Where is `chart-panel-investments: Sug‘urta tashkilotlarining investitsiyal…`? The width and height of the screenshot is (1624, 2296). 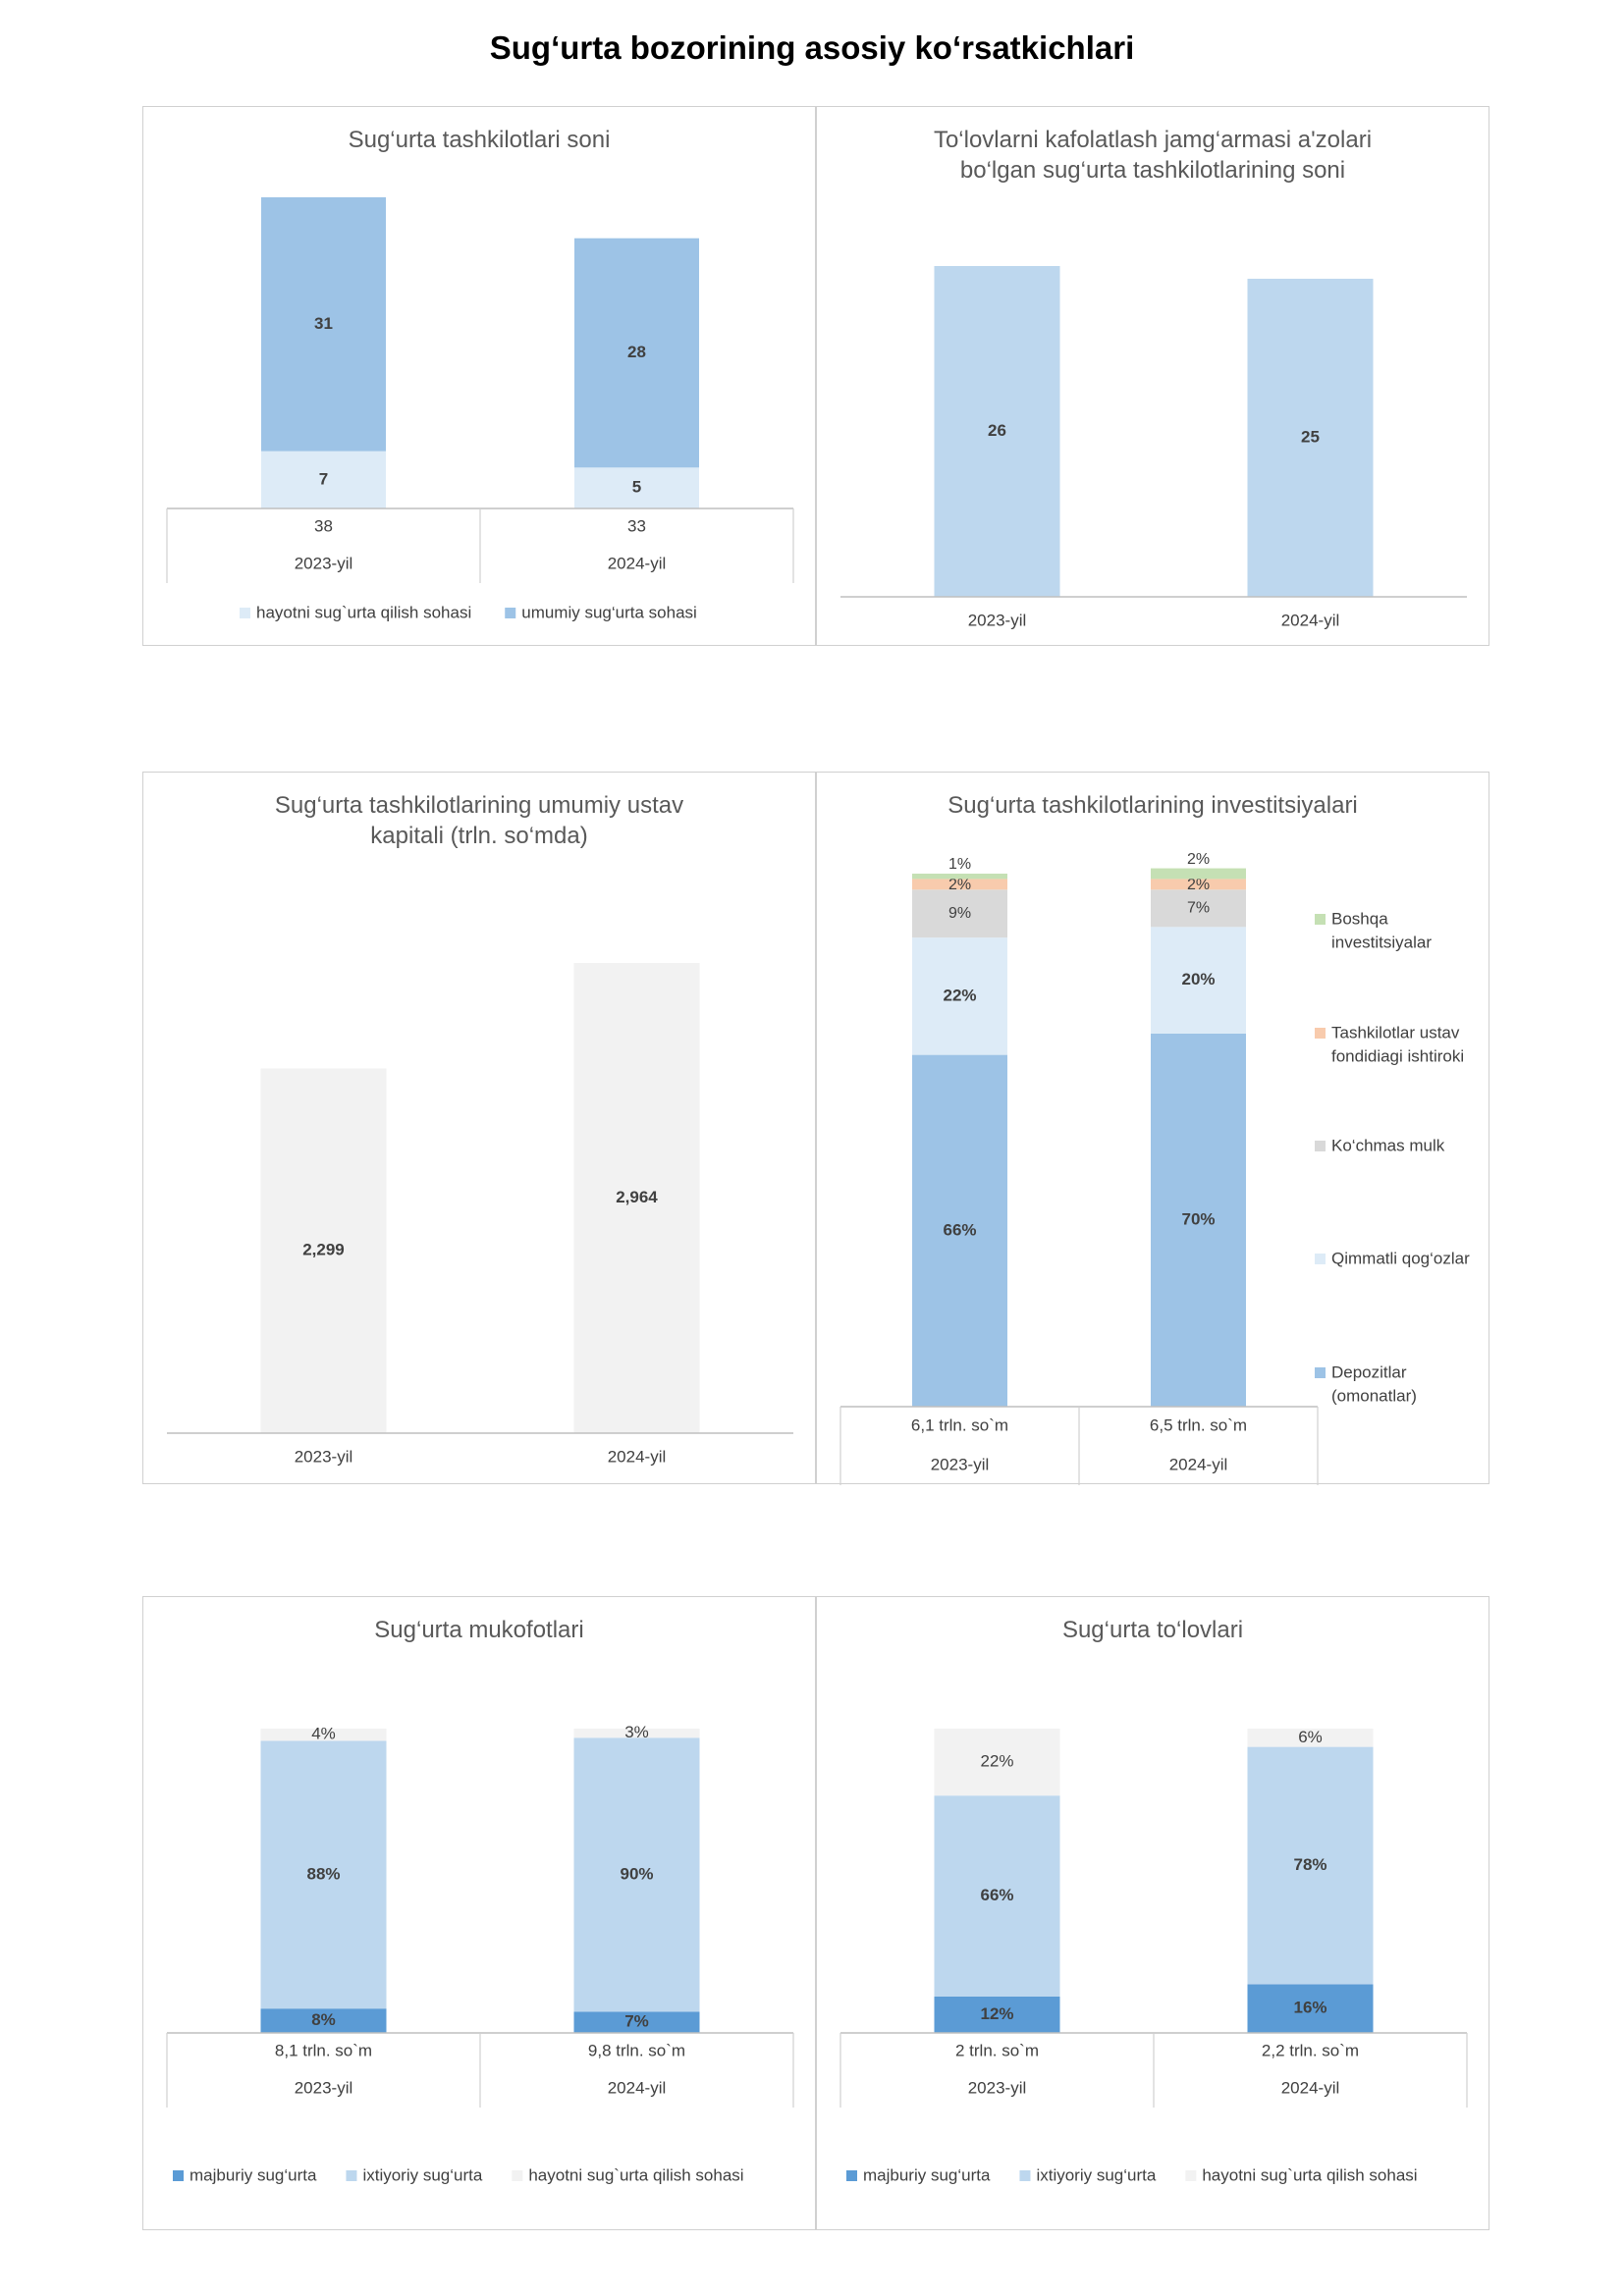
chart-panel-investments: Sug‘urta tashkilotlarining investitsiyal… is located at coordinates (1152, 1128).